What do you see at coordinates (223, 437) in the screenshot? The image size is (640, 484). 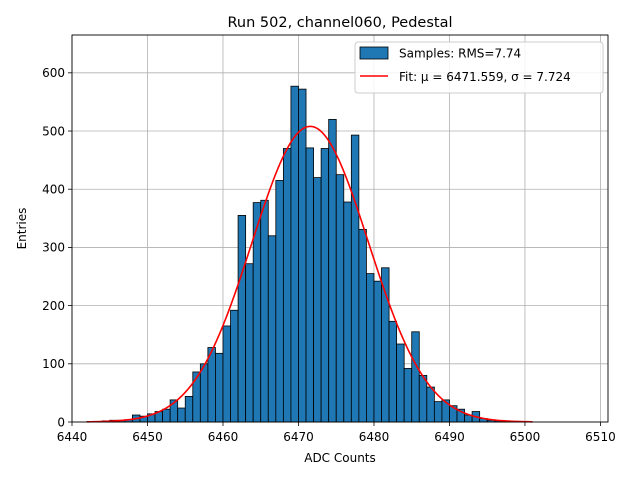 I see `x-tick-label: 6460` at bounding box center [223, 437].